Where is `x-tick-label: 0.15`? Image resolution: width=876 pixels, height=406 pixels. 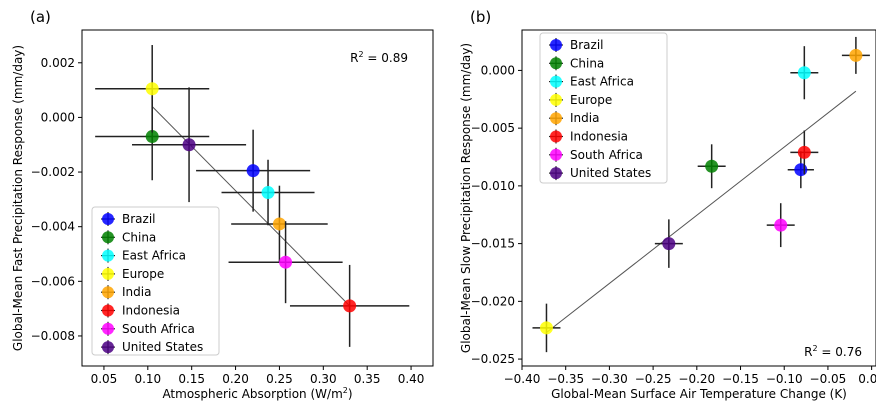 x-tick-label: 0.15 is located at coordinates (191, 379).